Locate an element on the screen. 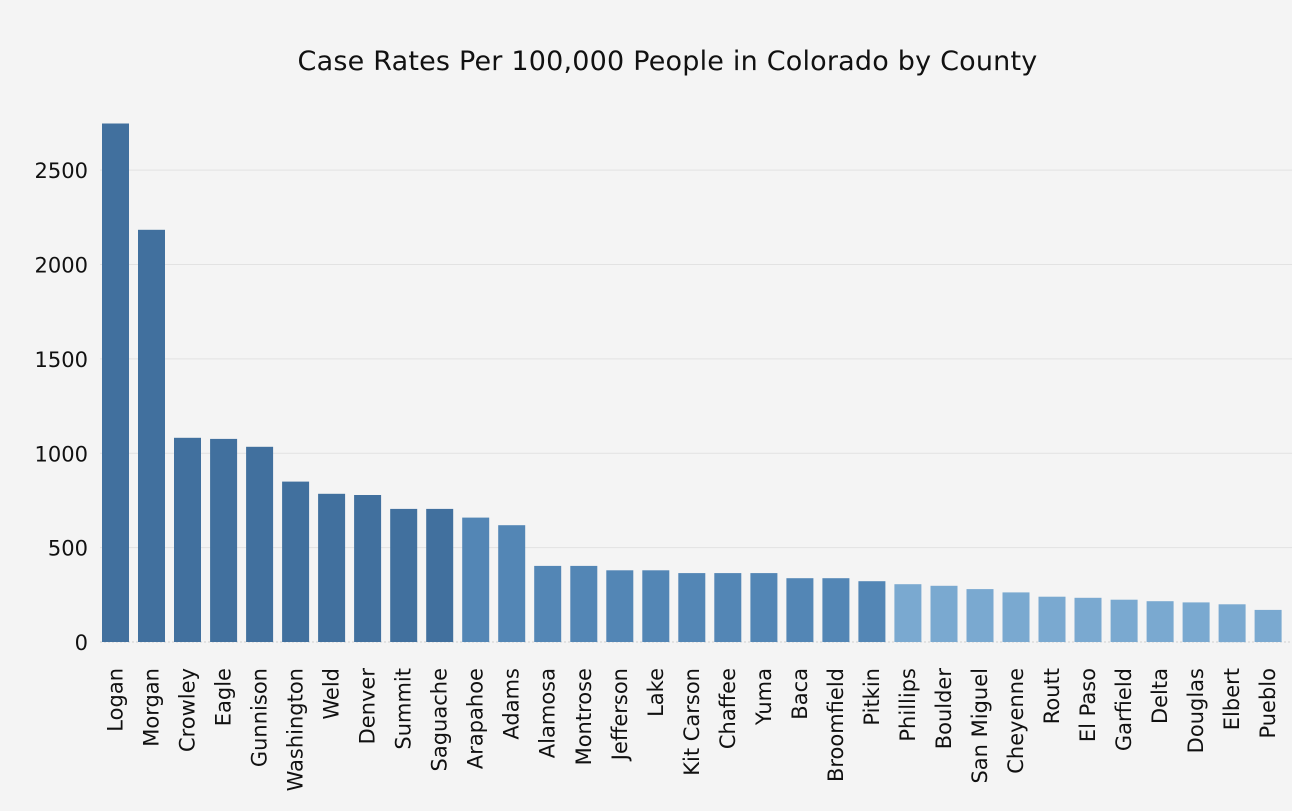  bar-saguache is located at coordinates (440, 575).